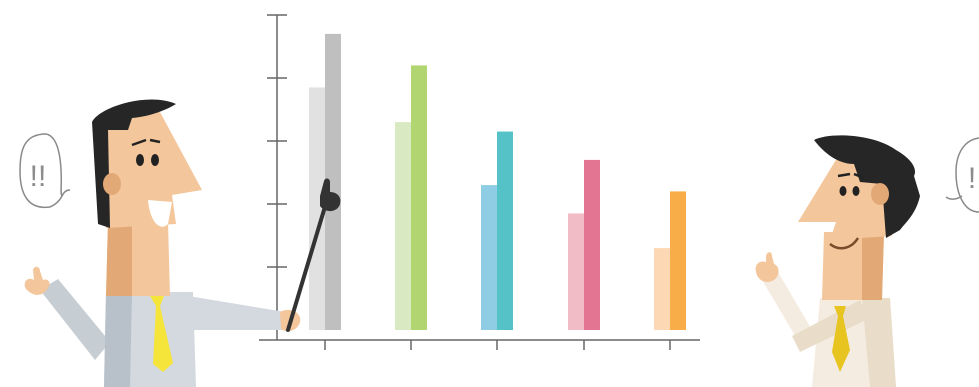  What do you see at coordinates (134, 164) in the screenshot?
I see `hair` at bounding box center [134, 164].